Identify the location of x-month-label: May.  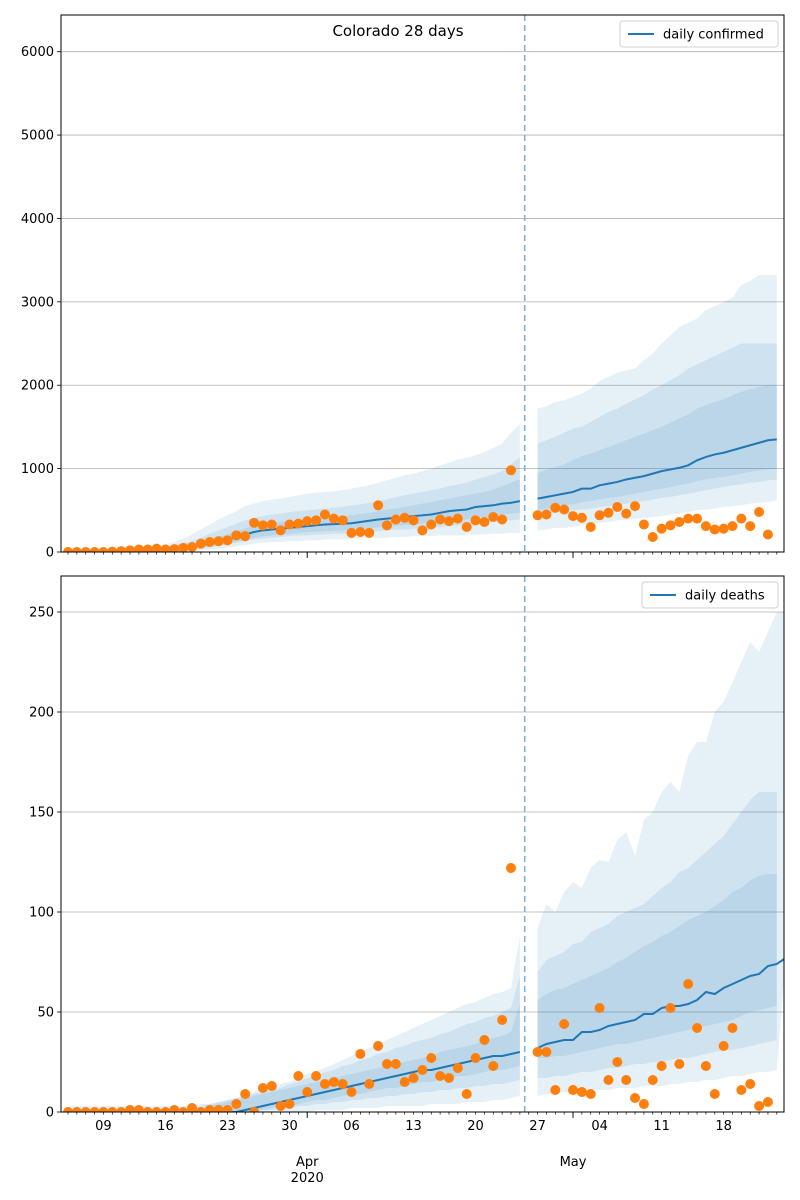
(573, 1162).